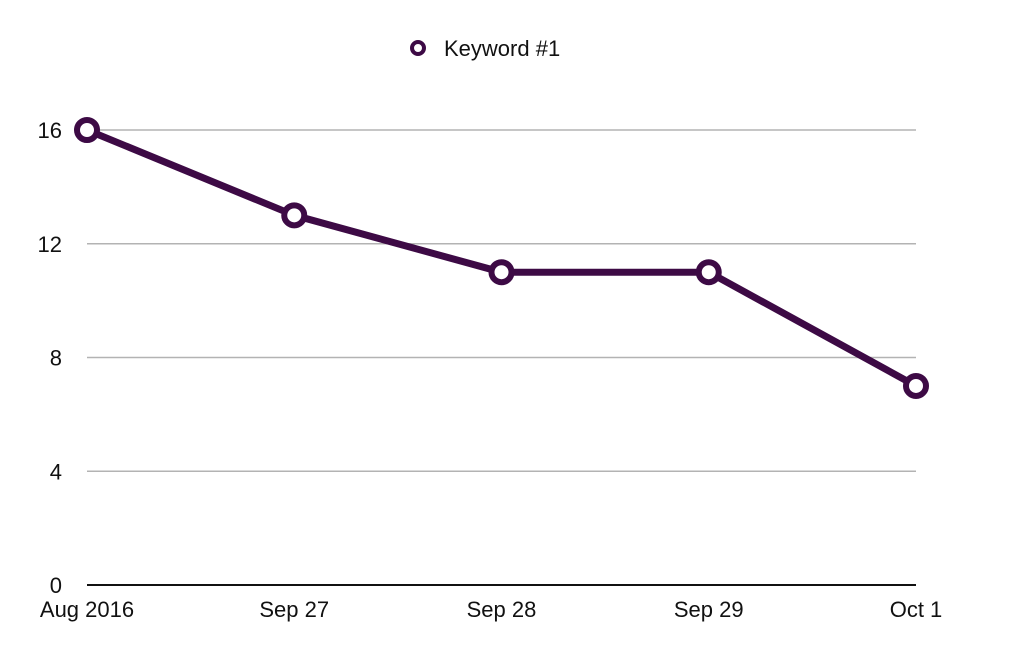 The image size is (1024, 649). I want to click on x-tick-label: Sep 29, so click(709, 609).